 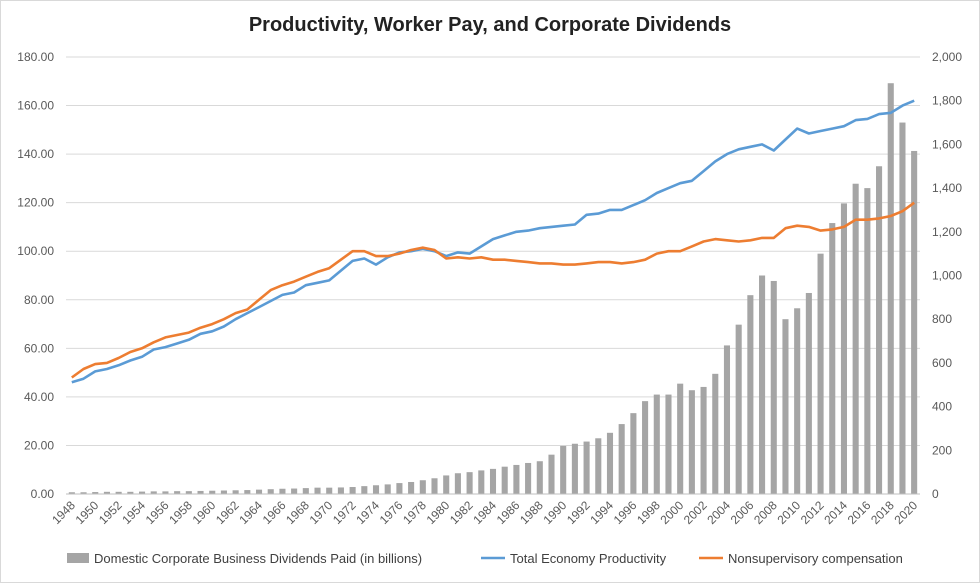 I want to click on x-tick-label: 2012, so click(x=812, y=512).